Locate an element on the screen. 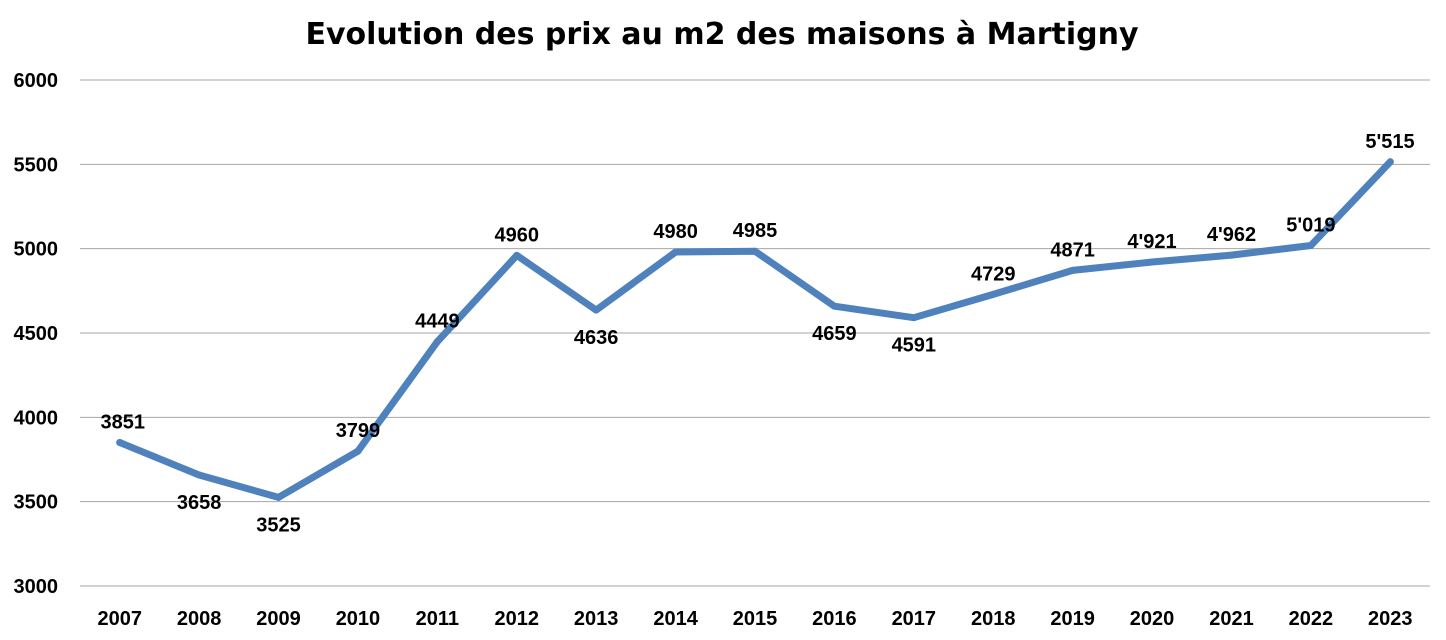 Image resolution: width=1446 pixels, height=640 pixels. data-label: 4591 is located at coordinates (914, 346).